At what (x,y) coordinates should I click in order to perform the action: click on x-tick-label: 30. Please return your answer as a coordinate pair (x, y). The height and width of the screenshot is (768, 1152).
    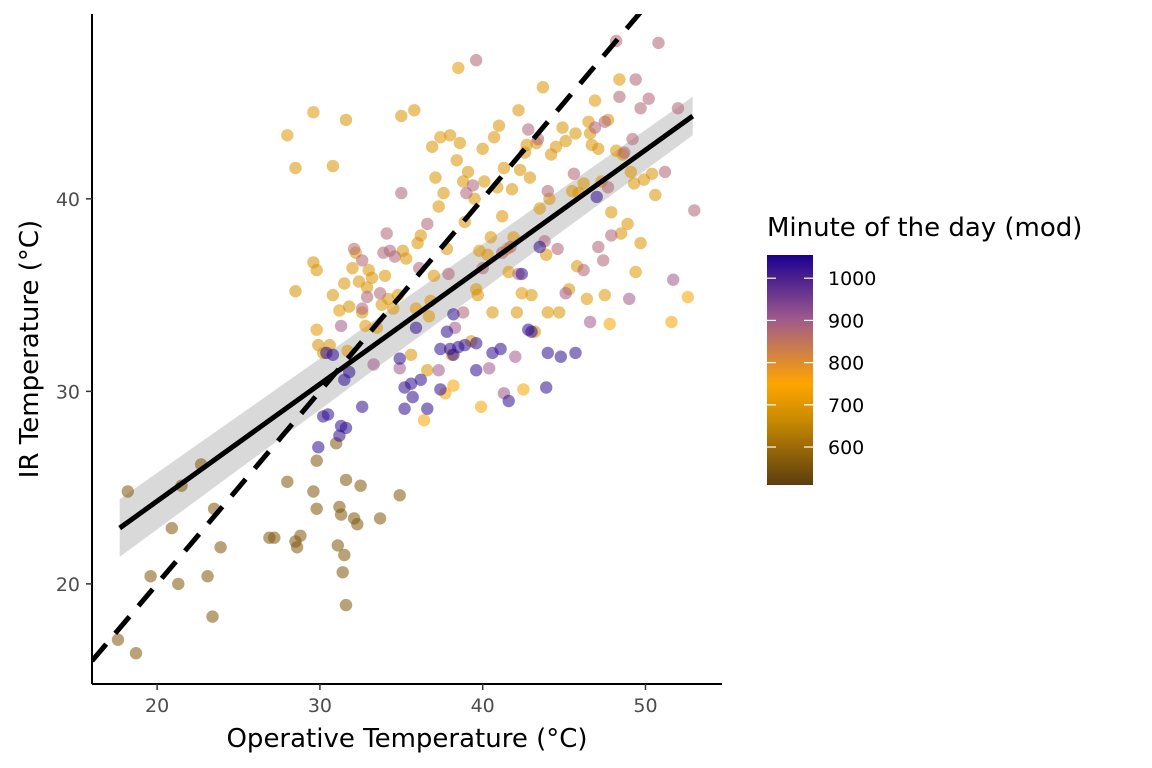
    Looking at the image, I should click on (320, 706).